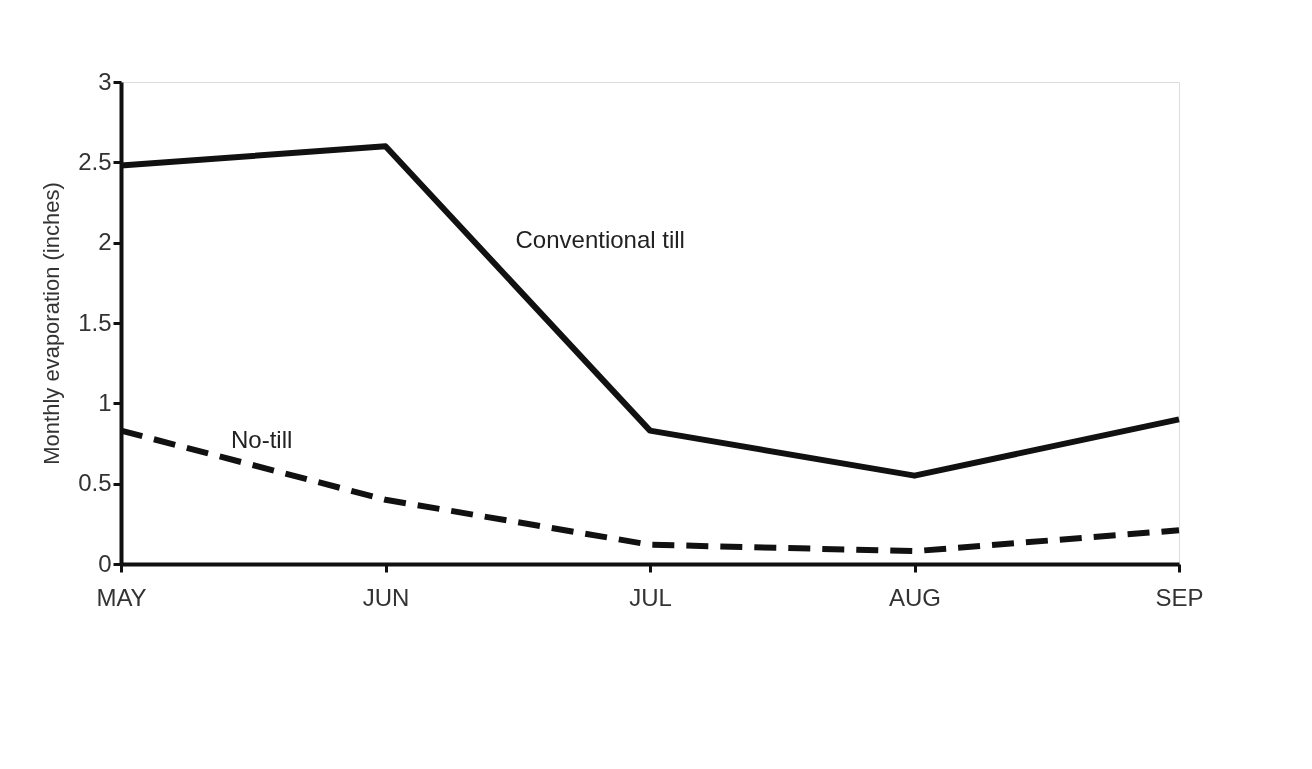  I want to click on y-tick-label: 1.5, so click(95, 322).